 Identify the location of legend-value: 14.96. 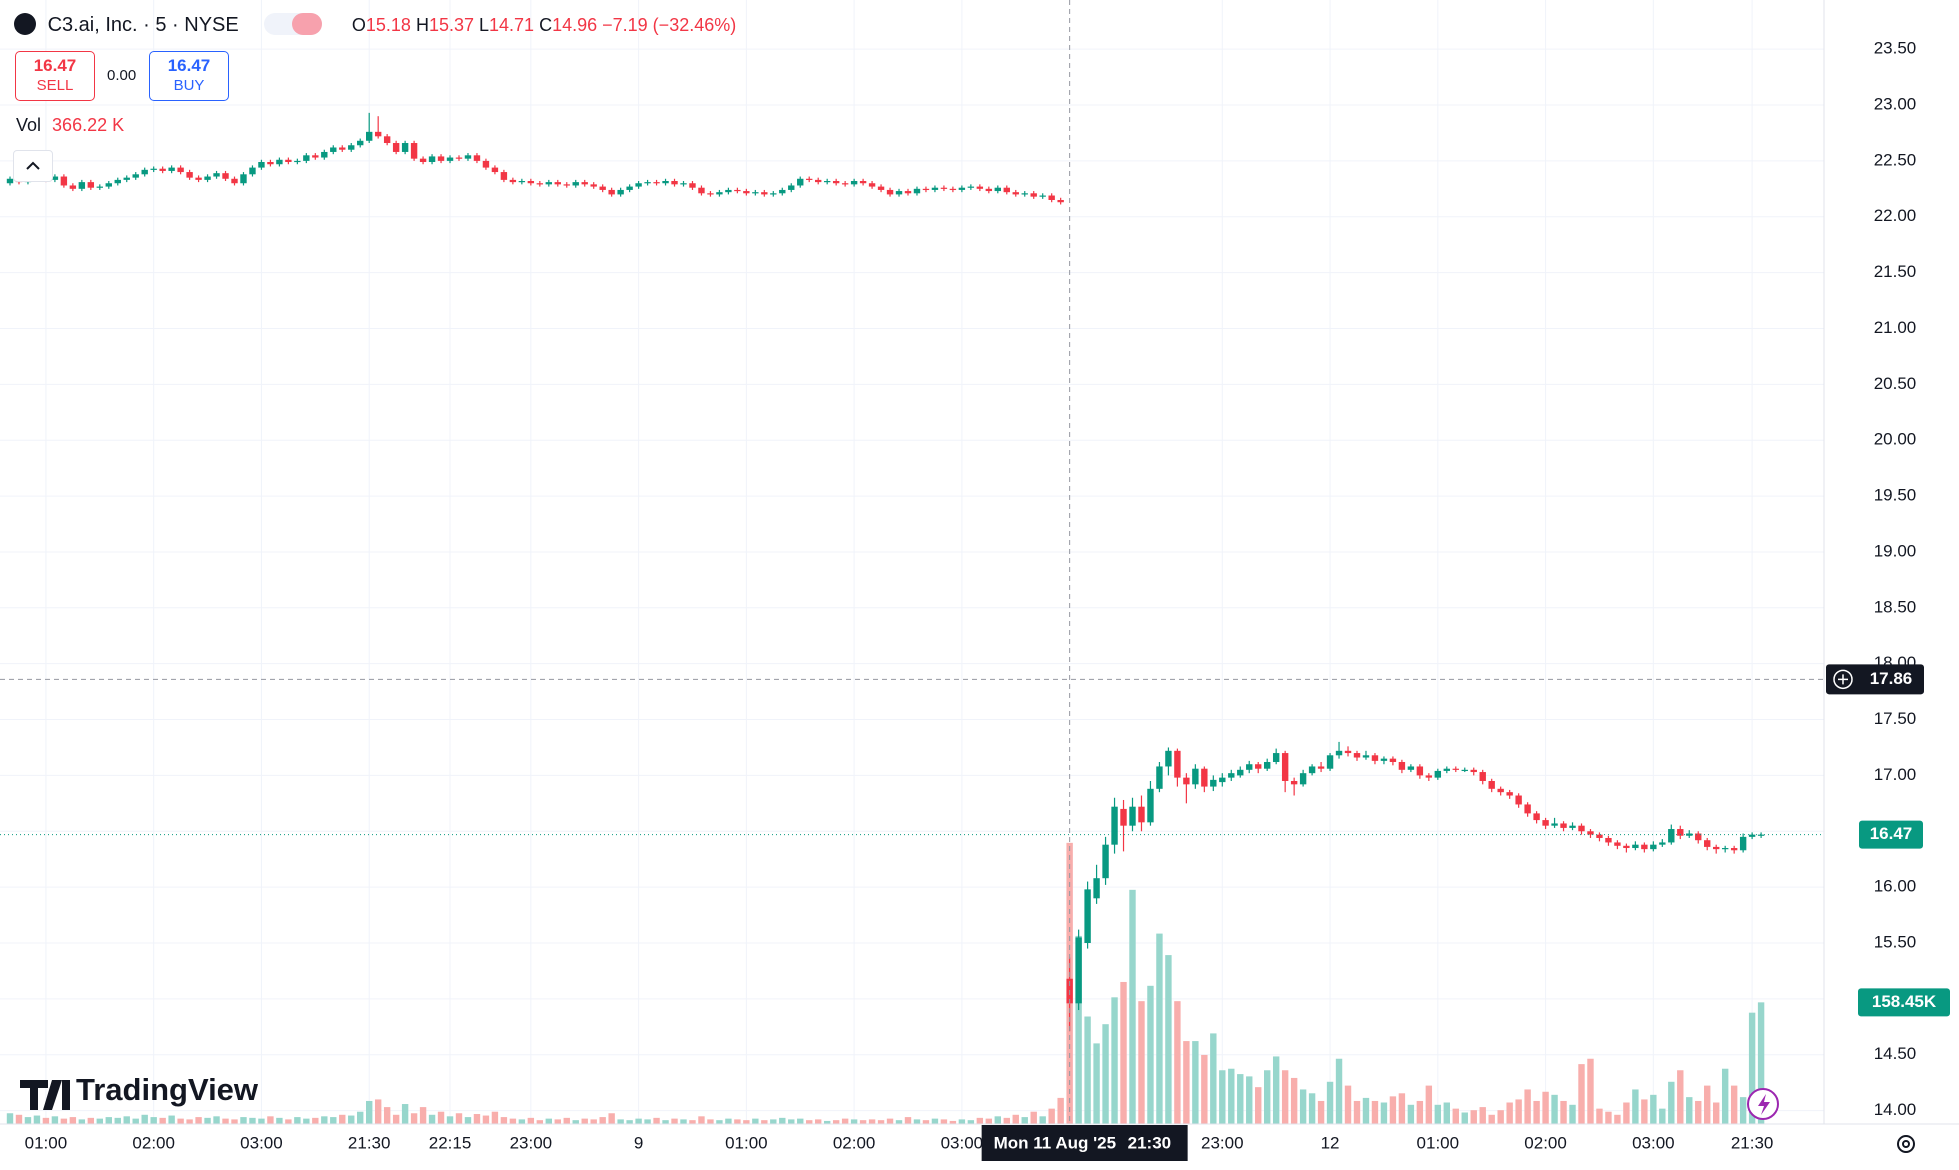
(575, 25).